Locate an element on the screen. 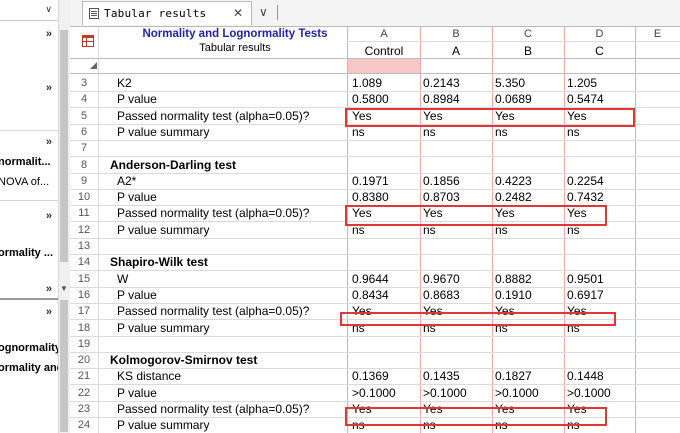 The width and height of the screenshot is (680, 433). table-cell: 0.9644 is located at coordinates (370, 279).